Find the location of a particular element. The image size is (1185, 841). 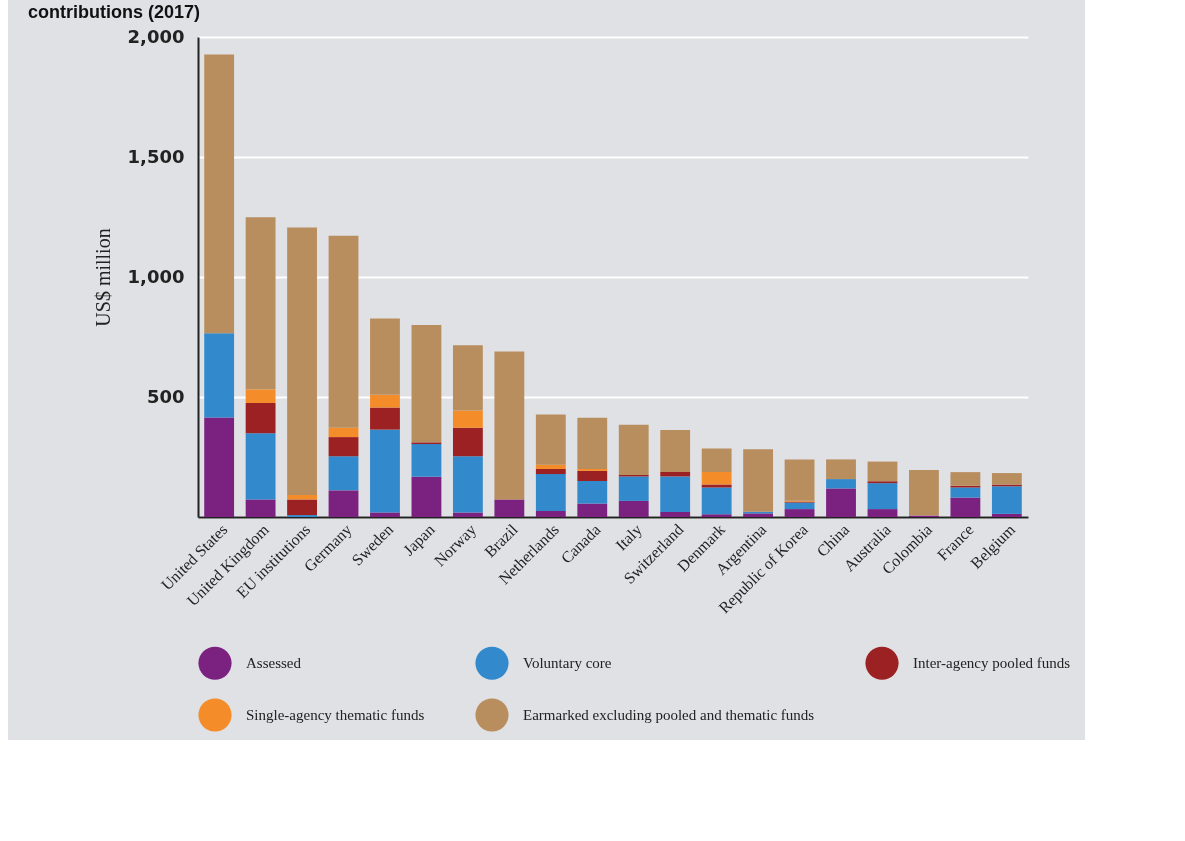

legend-label: Assessed is located at coordinates (274, 663).